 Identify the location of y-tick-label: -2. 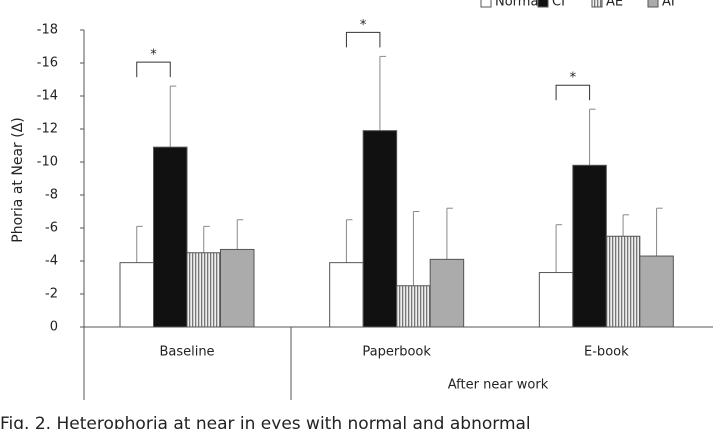
(51, 294).